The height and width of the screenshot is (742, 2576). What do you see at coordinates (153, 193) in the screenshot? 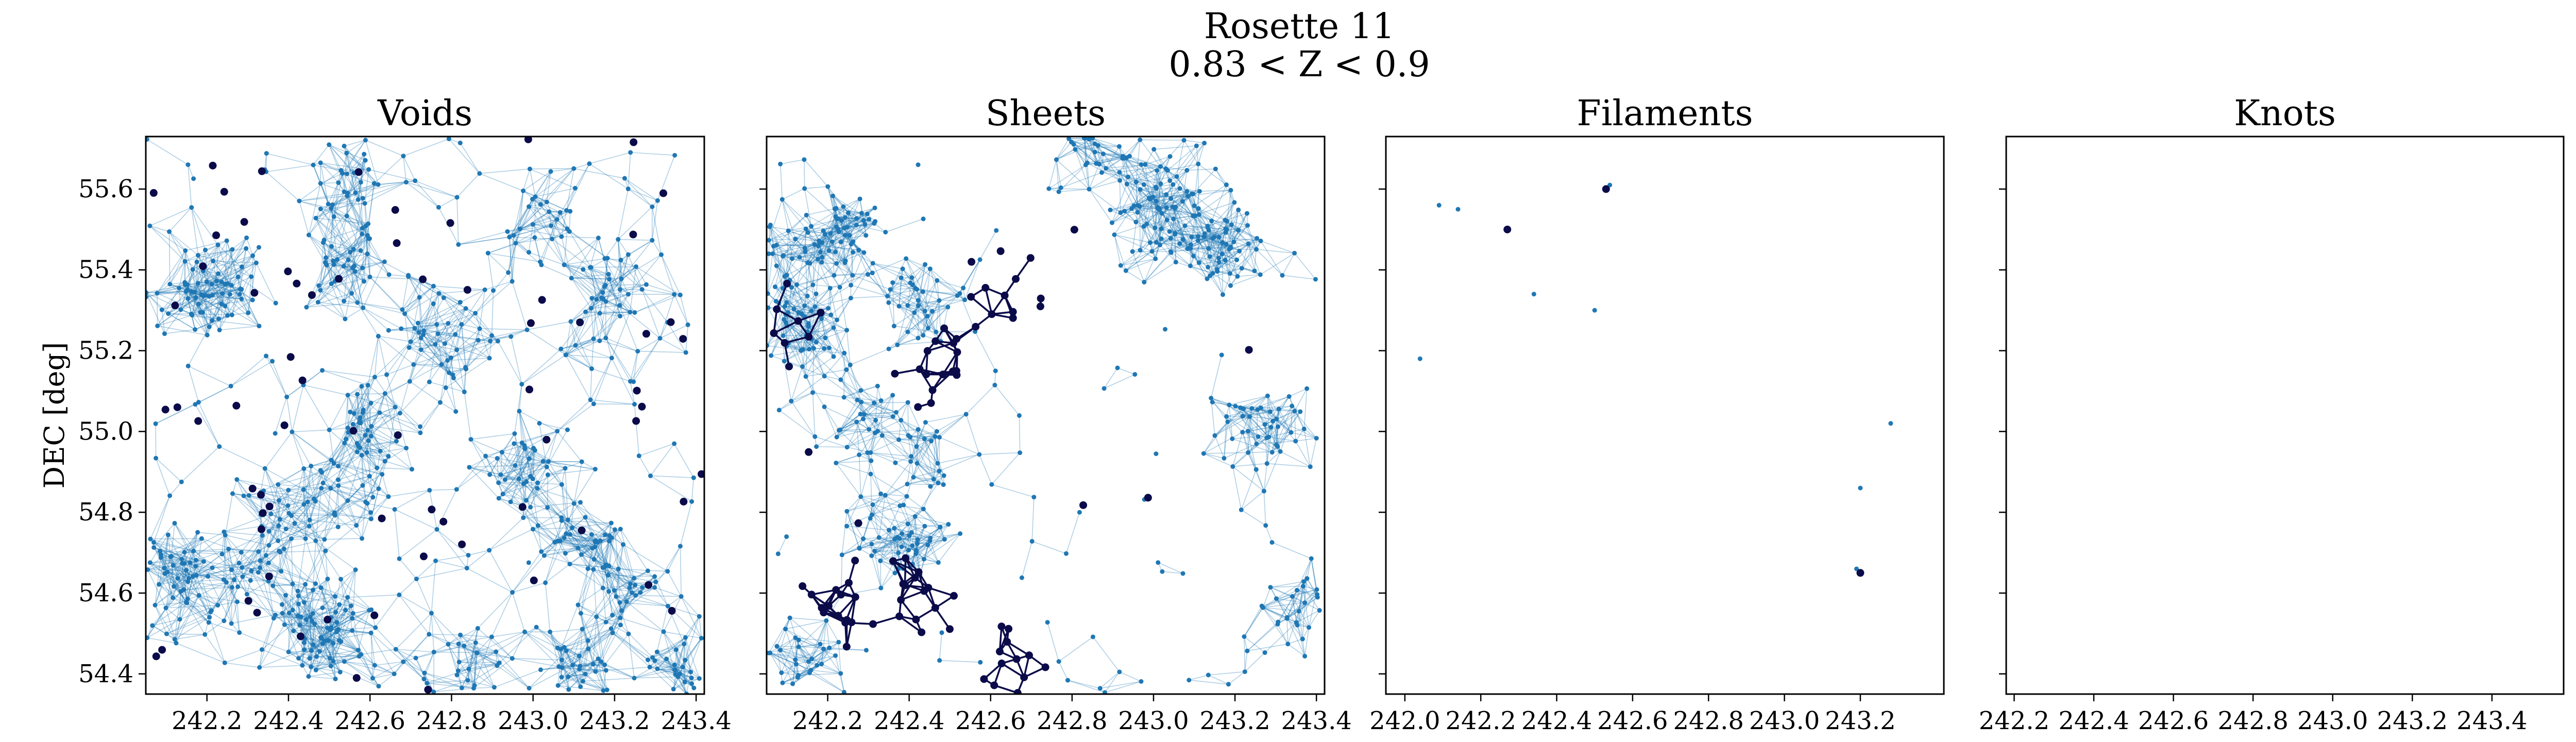
I see `highlight-point` at bounding box center [153, 193].